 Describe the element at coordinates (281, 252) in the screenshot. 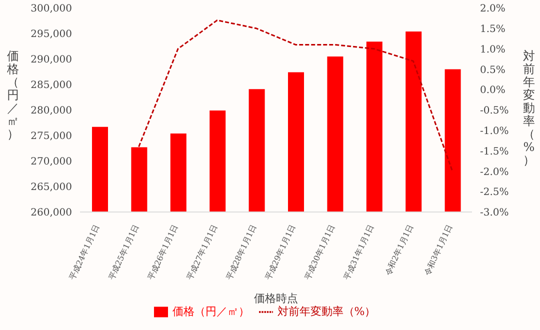

I see `x-tick-label: 平成29年1月1日` at that location.